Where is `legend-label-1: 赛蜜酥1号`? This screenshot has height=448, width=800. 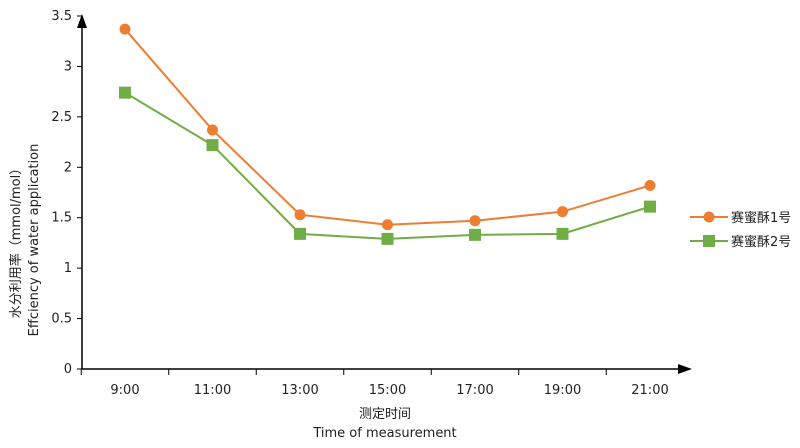
legend-label-1: 赛蜜酥1号 is located at coordinates (761, 218).